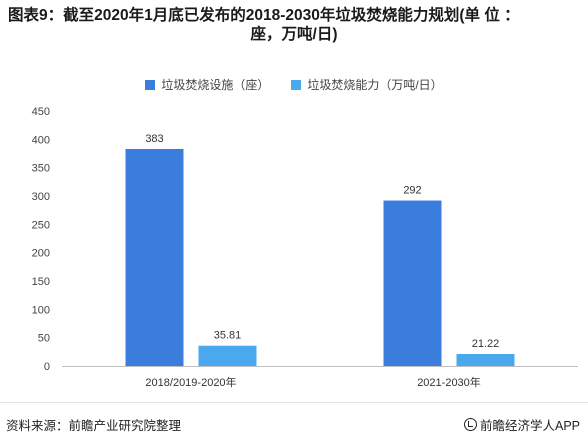 This screenshot has height=444, width=588. What do you see at coordinates (41, 254) in the screenshot?
I see `y-tick-label: 200` at bounding box center [41, 254].